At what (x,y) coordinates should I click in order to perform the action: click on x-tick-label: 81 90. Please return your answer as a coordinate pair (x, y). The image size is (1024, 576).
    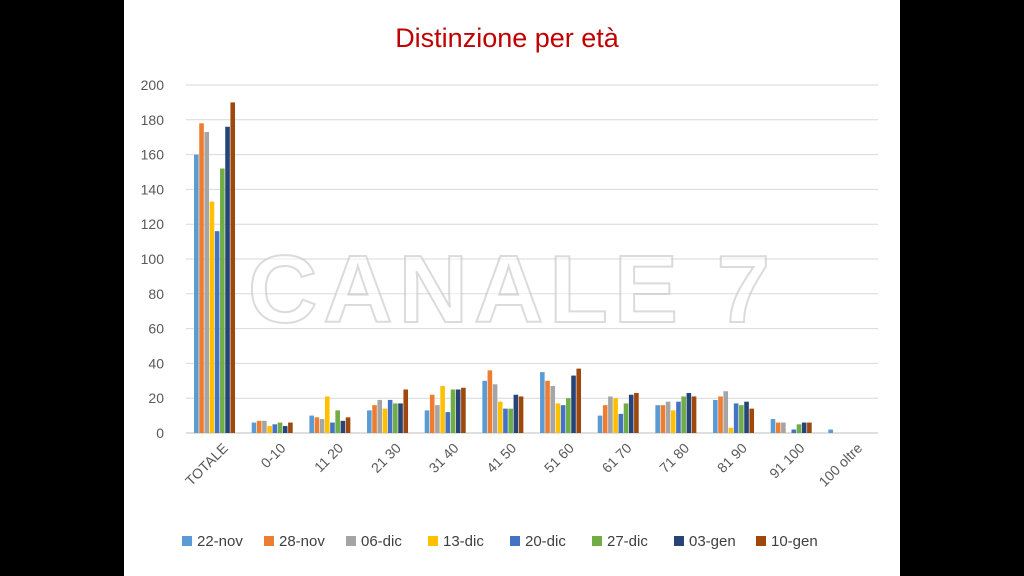
    Looking at the image, I should click on (732, 458).